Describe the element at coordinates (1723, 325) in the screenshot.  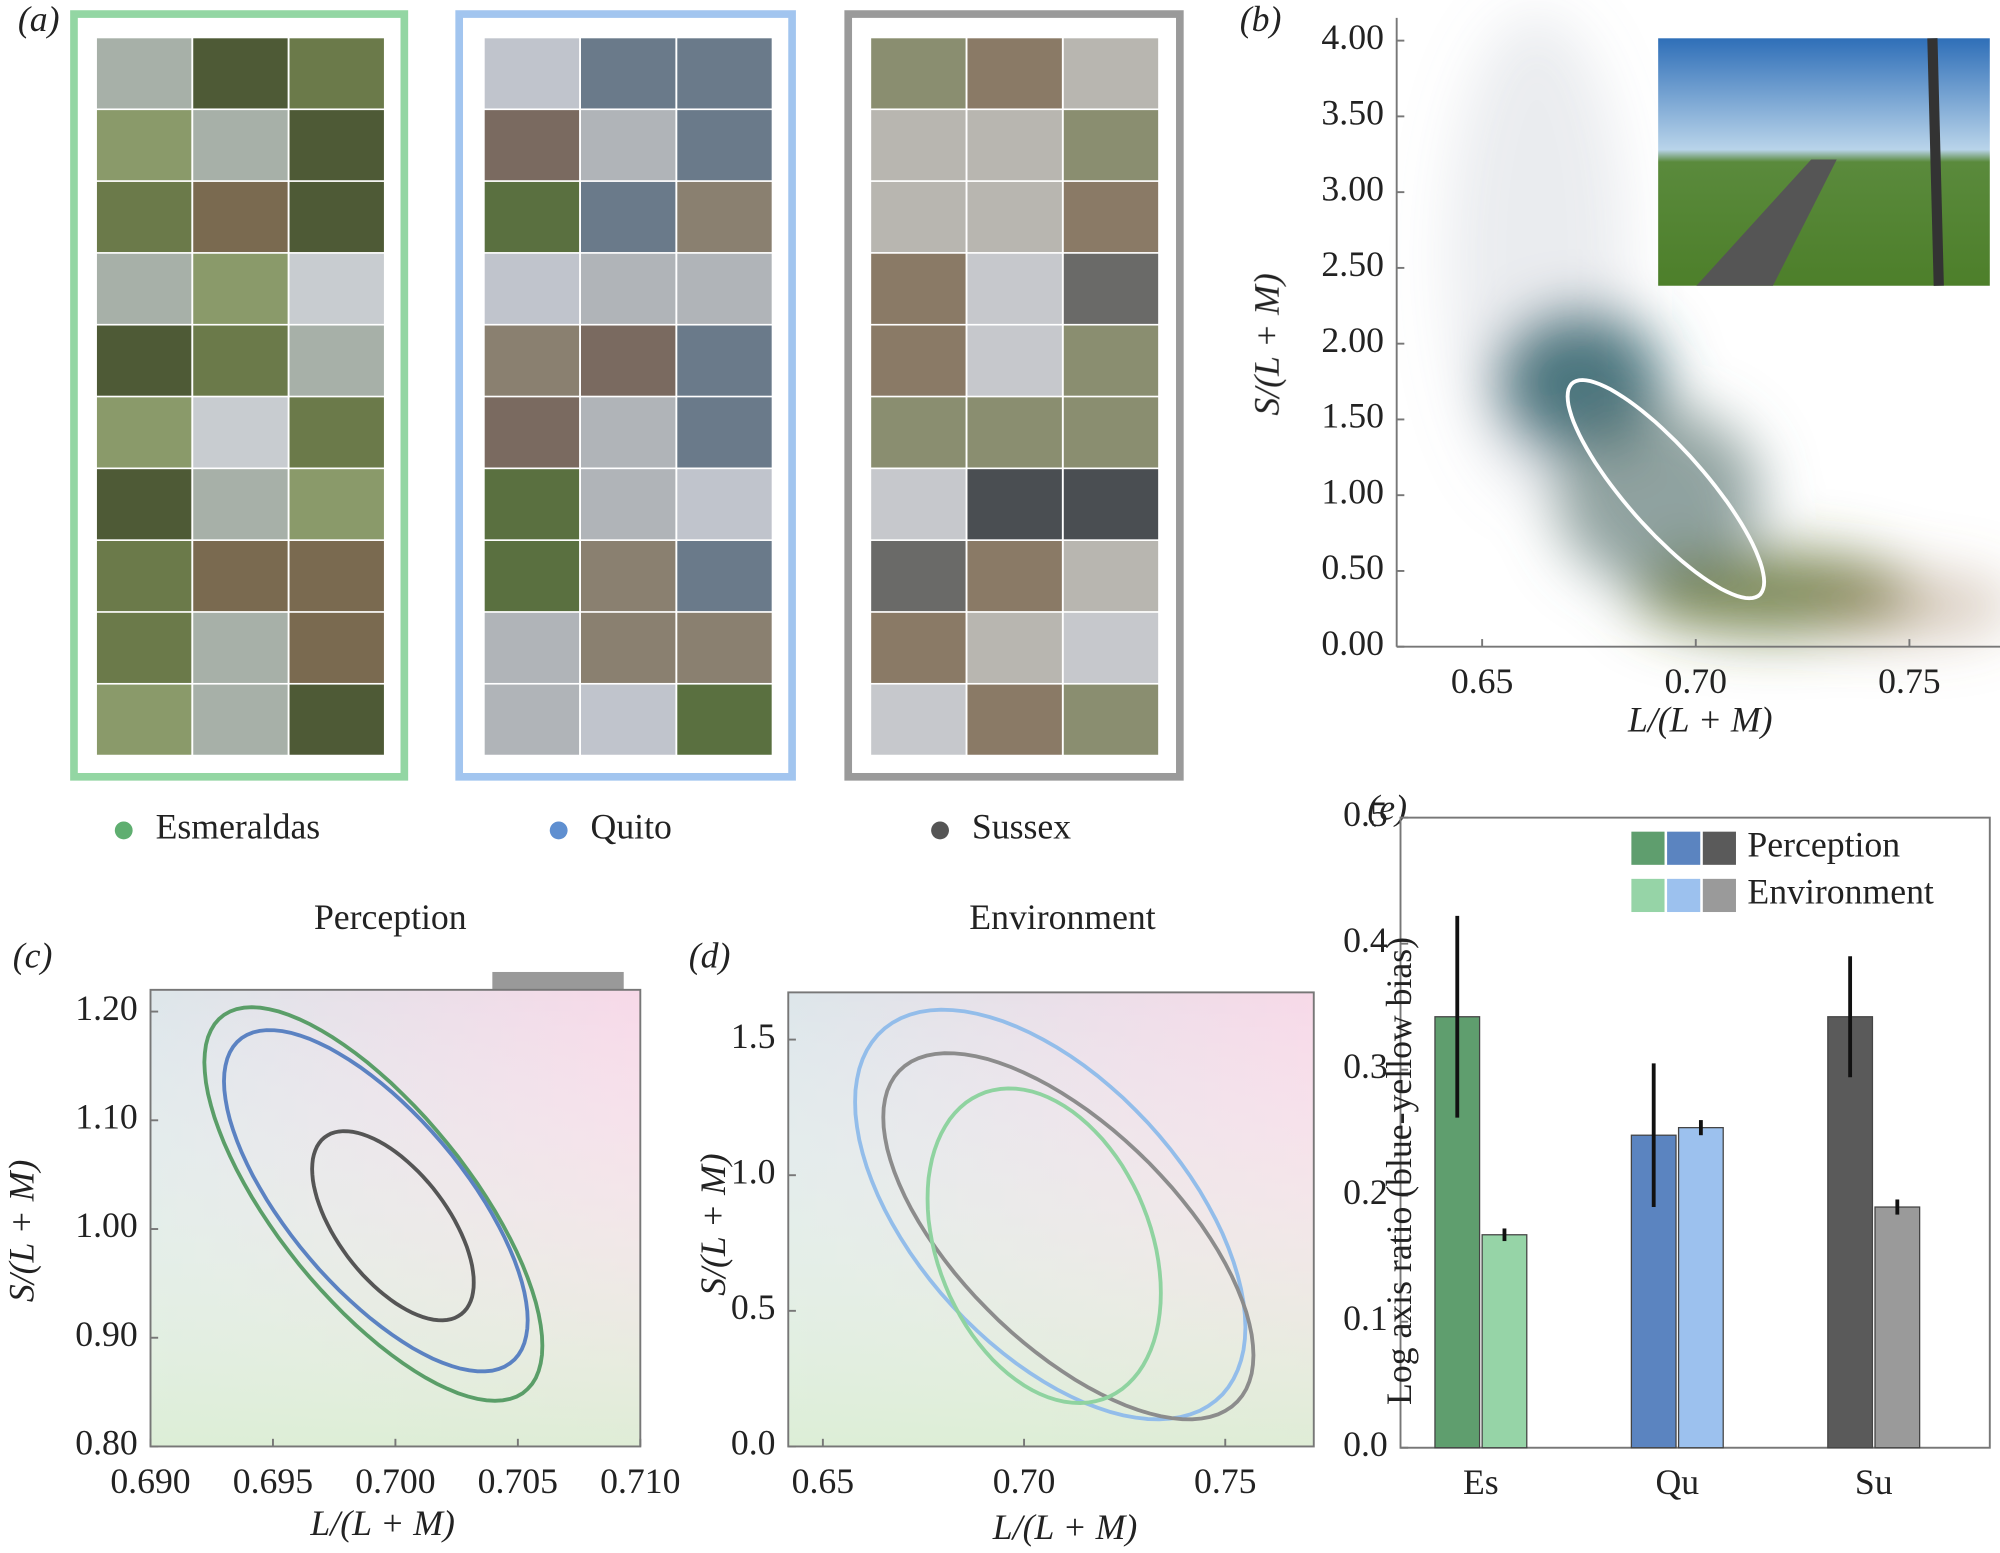
I see `density-cloud` at that location.